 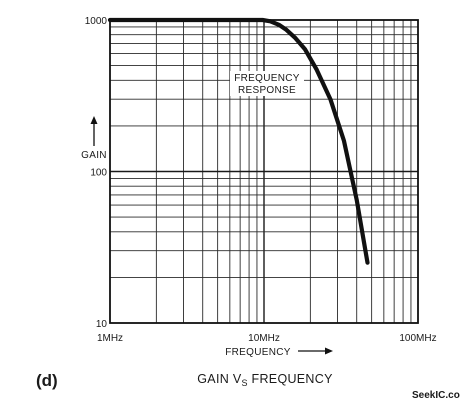 I want to click on x-axis-label-group: FREQUENCY, so click(x=279, y=352).